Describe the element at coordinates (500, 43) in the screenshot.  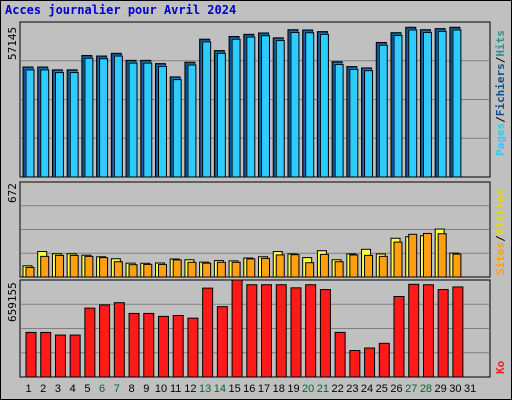
I see `legend-hits: Hits` at that location.